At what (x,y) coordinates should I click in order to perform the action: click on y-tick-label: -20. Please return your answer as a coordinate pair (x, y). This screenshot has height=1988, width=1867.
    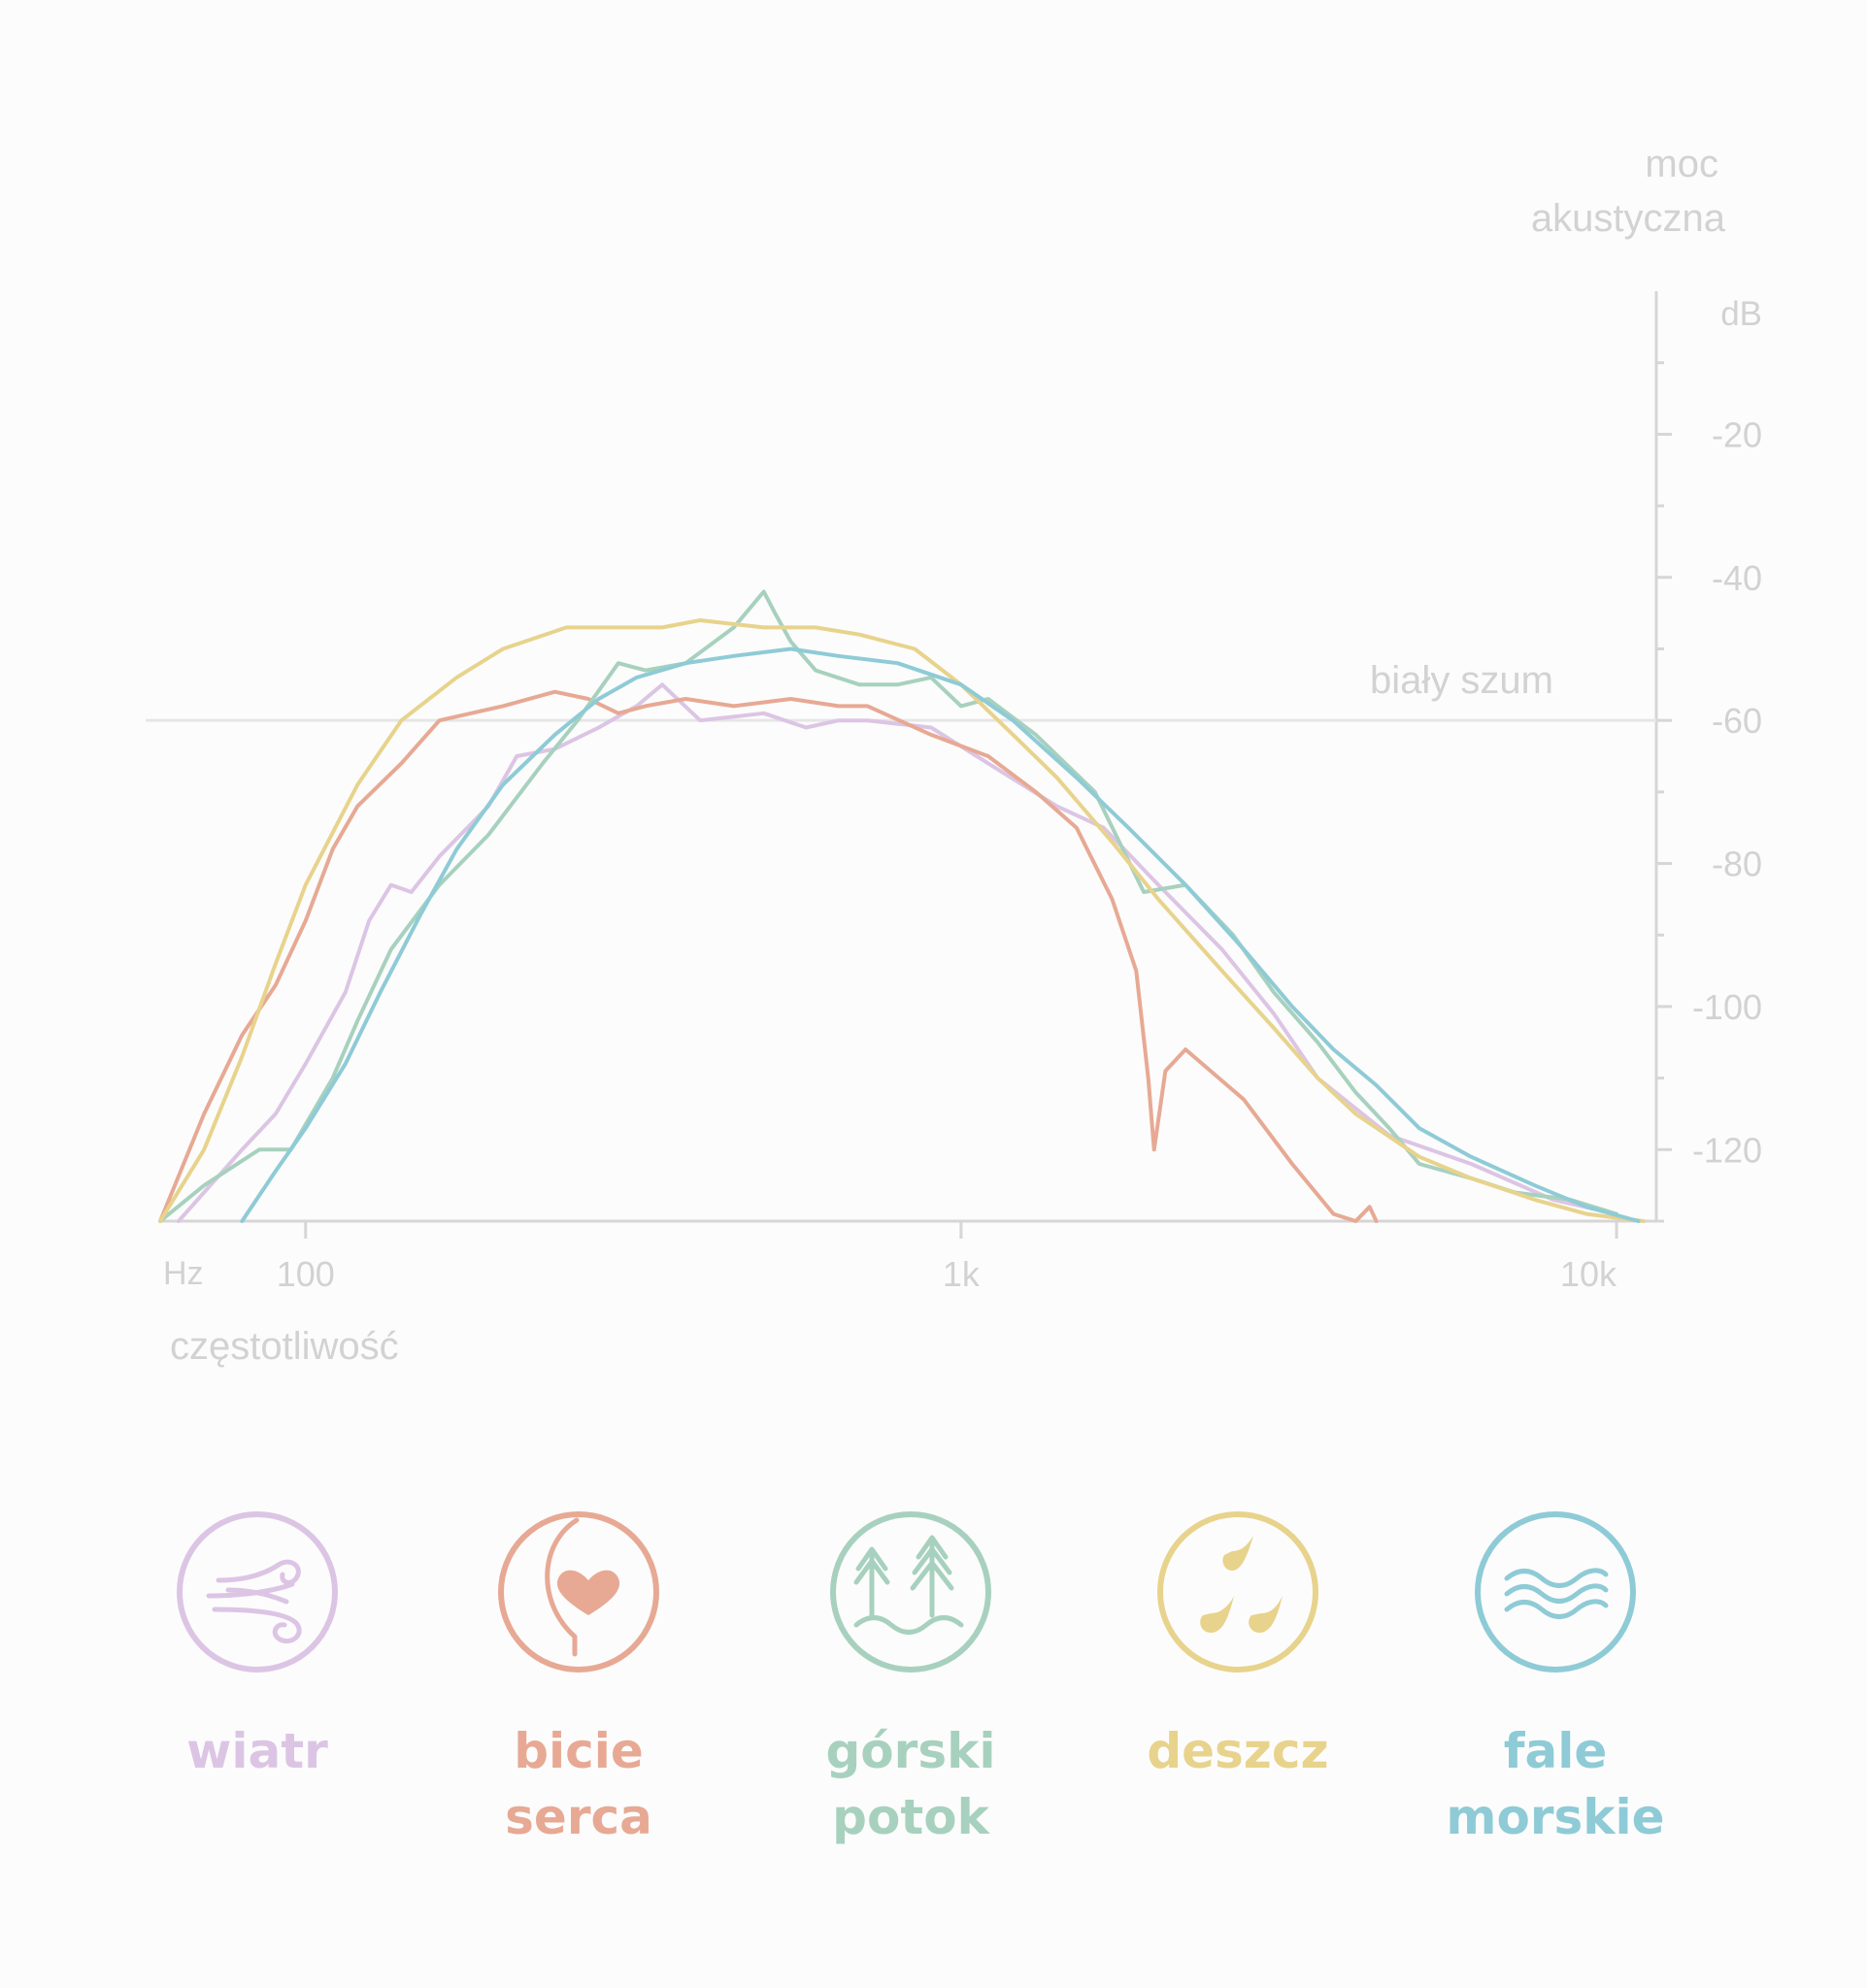
    Looking at the image, I should click on (1737, 434).